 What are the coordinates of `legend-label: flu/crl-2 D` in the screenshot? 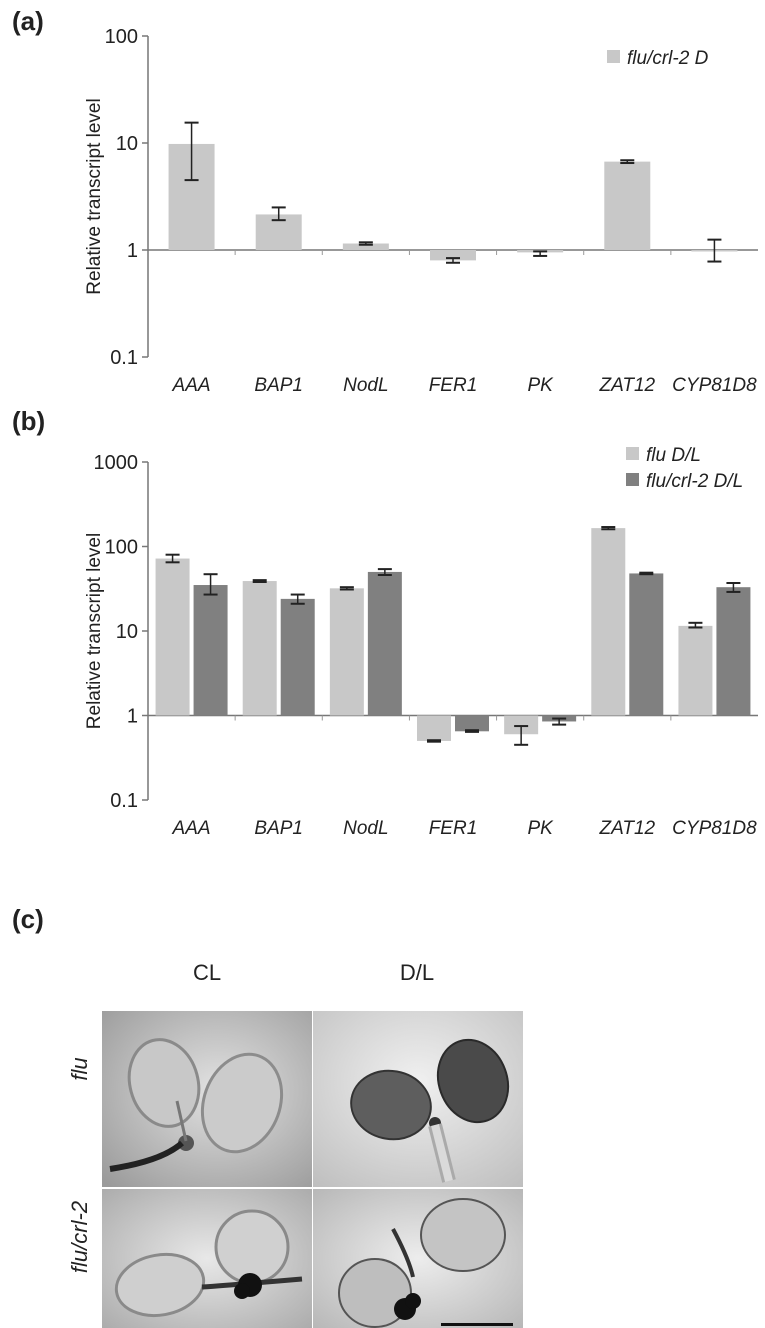 It's located at (668, 58).